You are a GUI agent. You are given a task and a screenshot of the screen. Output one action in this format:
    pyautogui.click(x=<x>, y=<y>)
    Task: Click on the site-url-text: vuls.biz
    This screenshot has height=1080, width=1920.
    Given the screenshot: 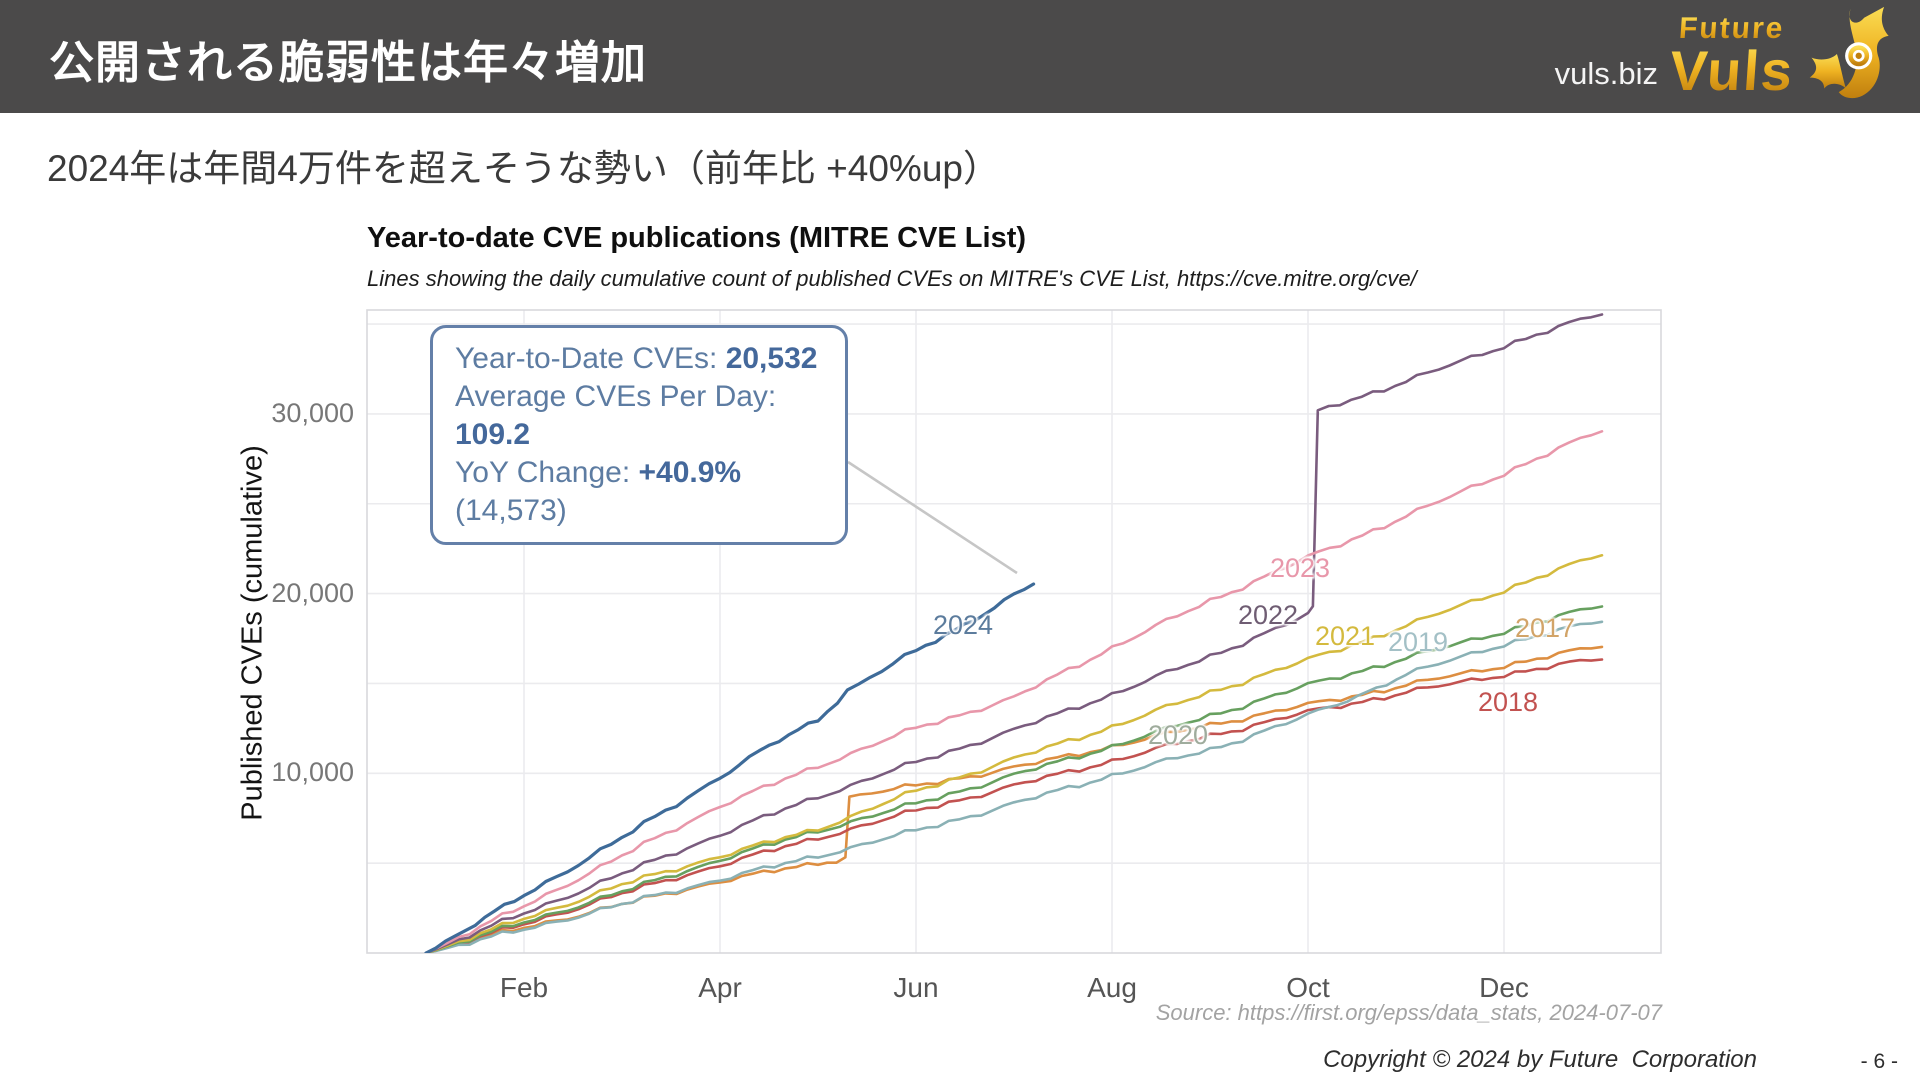 What is the action you would take?
    pyautogui.click(x=1606, y=73)
    